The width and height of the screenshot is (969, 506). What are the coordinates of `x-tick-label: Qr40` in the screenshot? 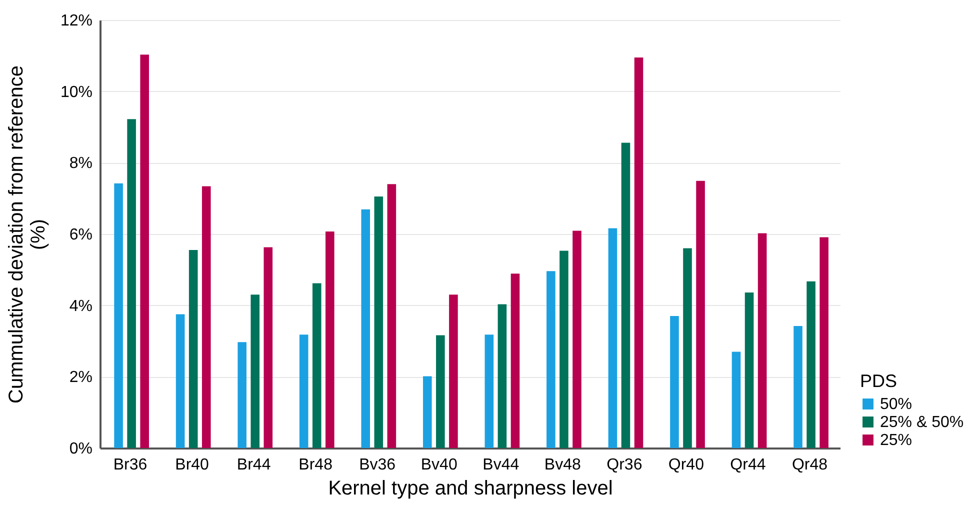 It's located at (686, 465).